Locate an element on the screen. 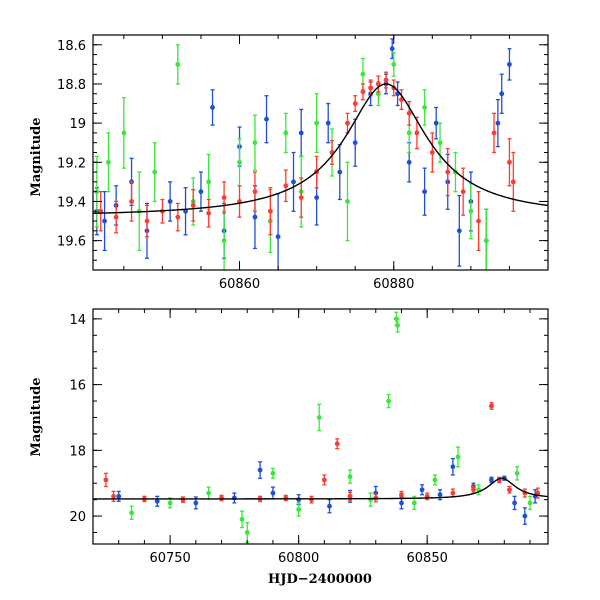 This screenshot has width=600, height=600. bottom-model-curve is located at coordinates (321, 488).